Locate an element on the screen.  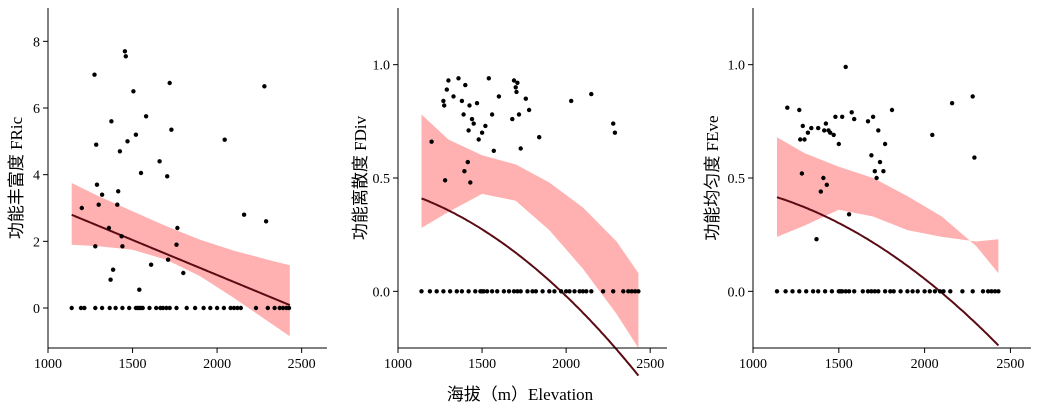
y-axis-title: 功能丰富度 FRic is located at coordinates (16, 177).